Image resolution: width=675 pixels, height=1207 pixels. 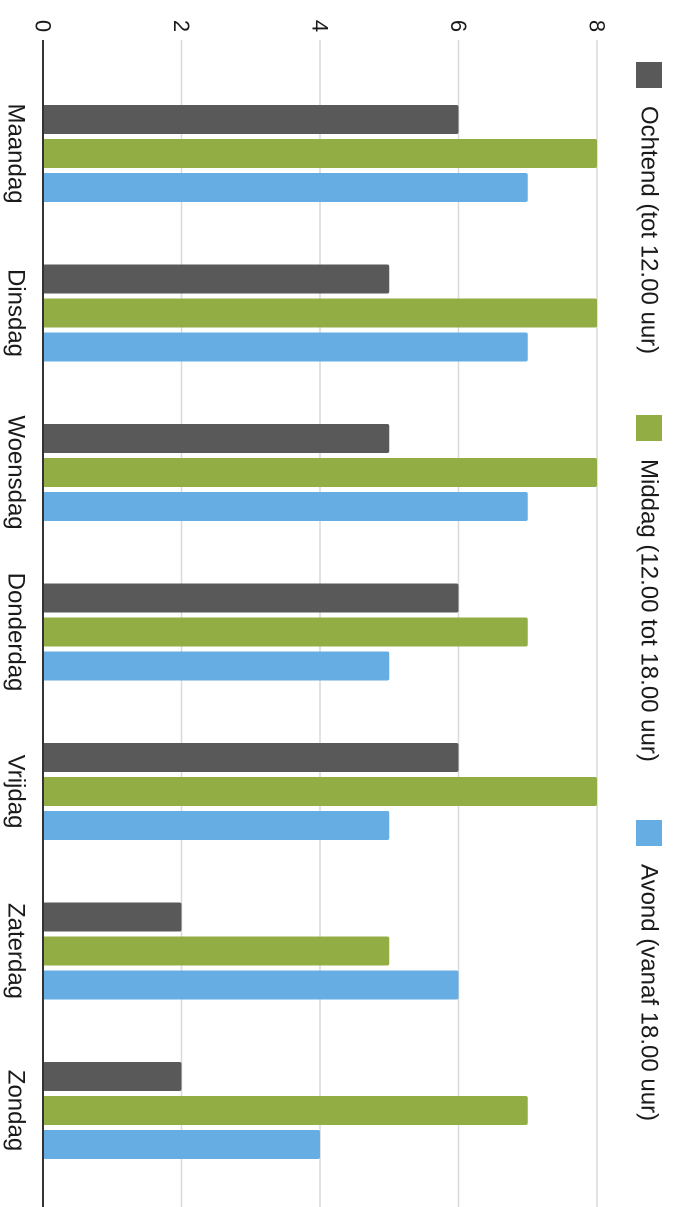 I want to click on category-label: Zondag, so click(x=16, y=1110).